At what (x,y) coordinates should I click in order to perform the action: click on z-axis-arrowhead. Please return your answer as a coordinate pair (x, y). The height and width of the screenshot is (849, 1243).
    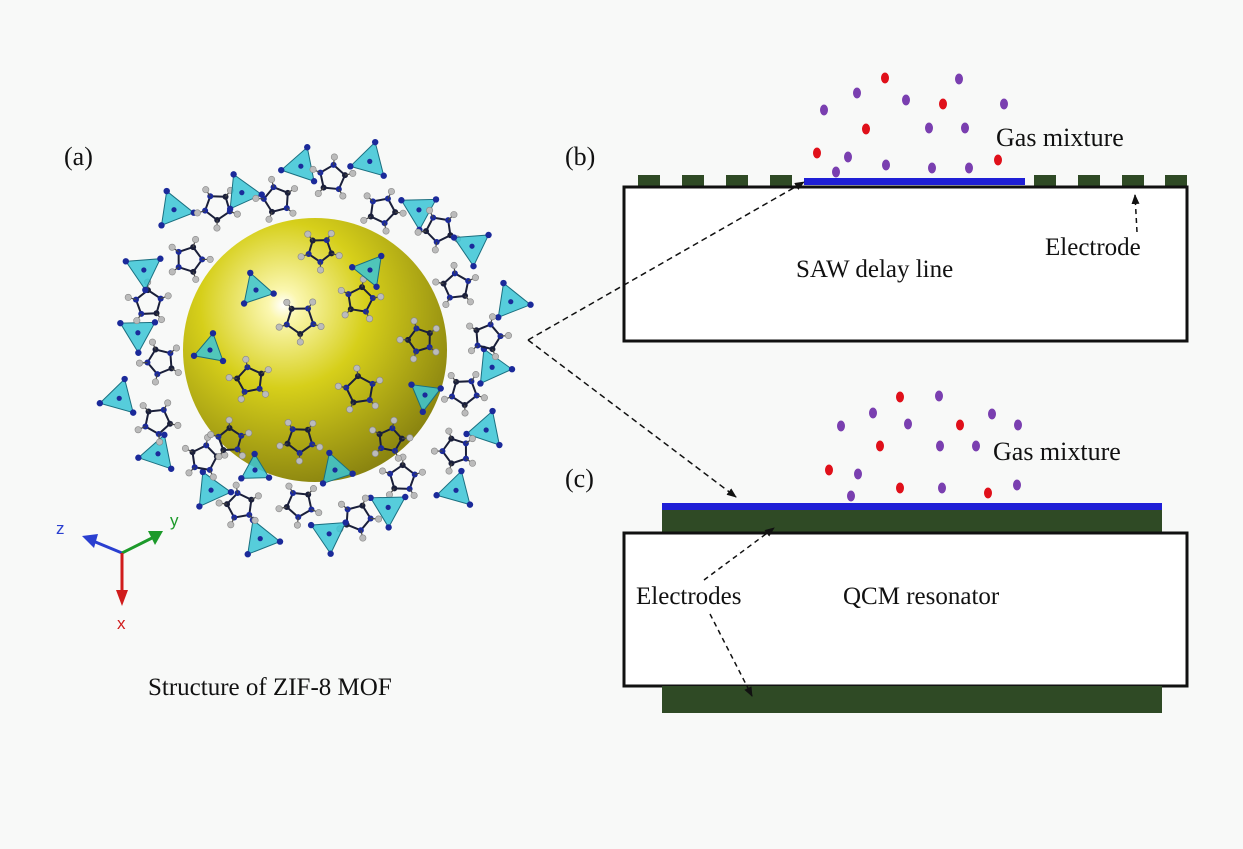
    Looking at the image, I should click on (90, 541).